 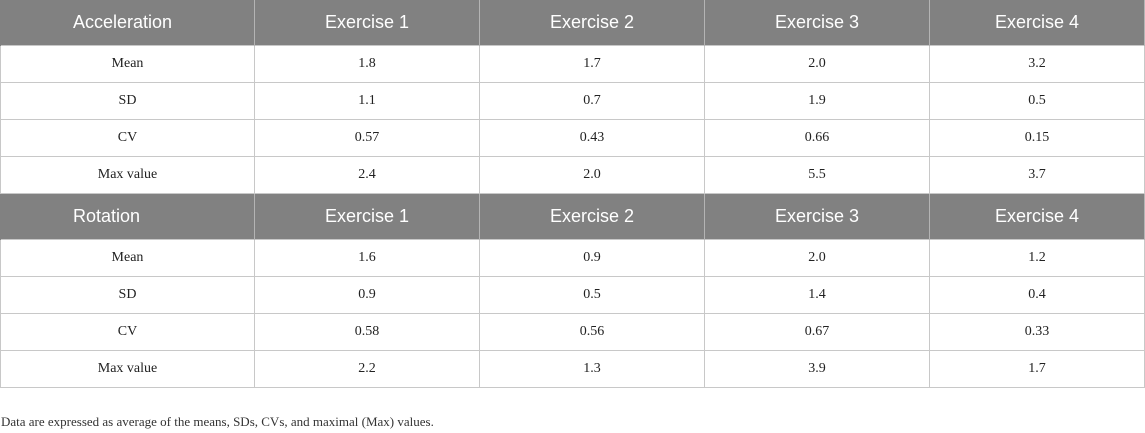 What do you see at coordinates (1037, 138) in the screenshot?
I see `table-cell: 0.15` at bounding box center [1037, 138].